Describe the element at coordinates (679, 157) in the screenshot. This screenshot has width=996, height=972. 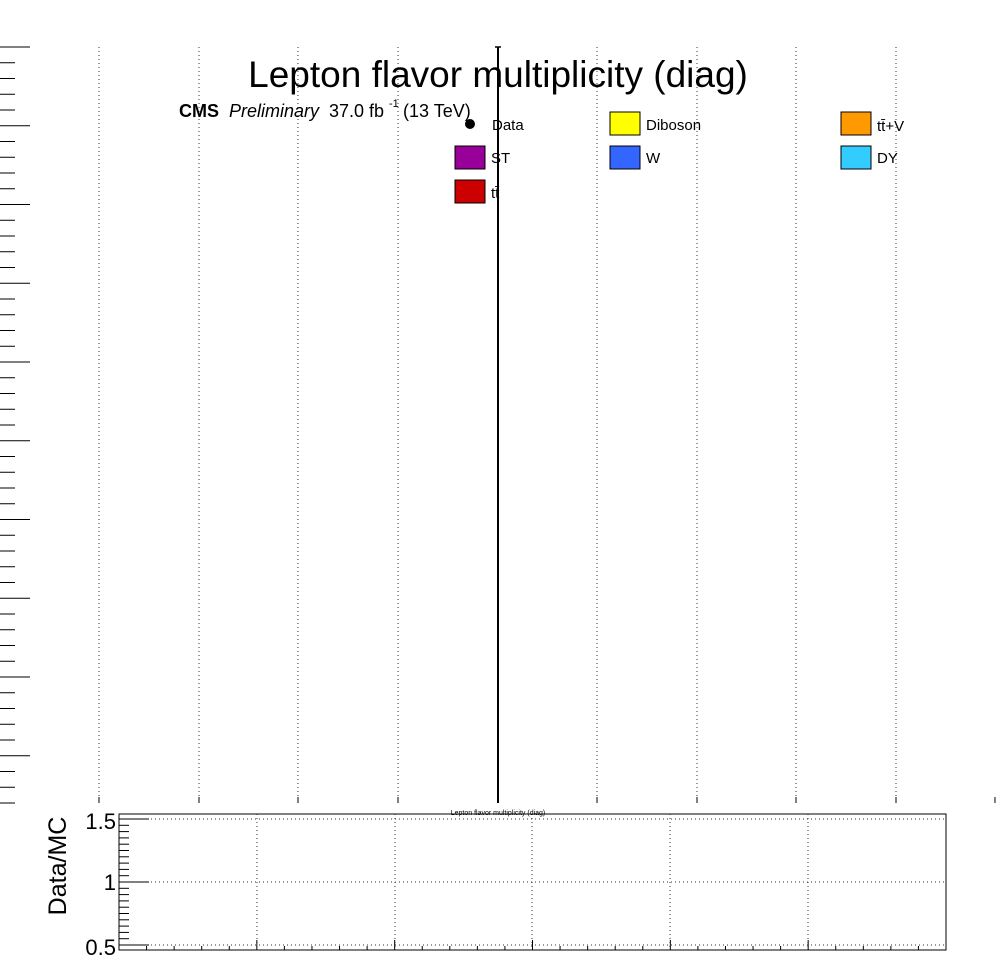
I see `legend: Data Diboson tt̄+V ST W DY` at that location.